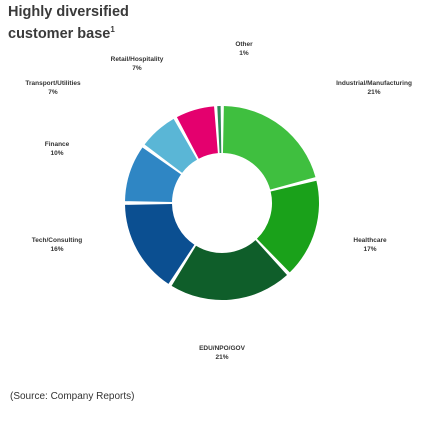 This screenshot has width=444, height=429. Describe the element at coordinates (219, 130) in the screenshot. I see `slice-other` at that location.